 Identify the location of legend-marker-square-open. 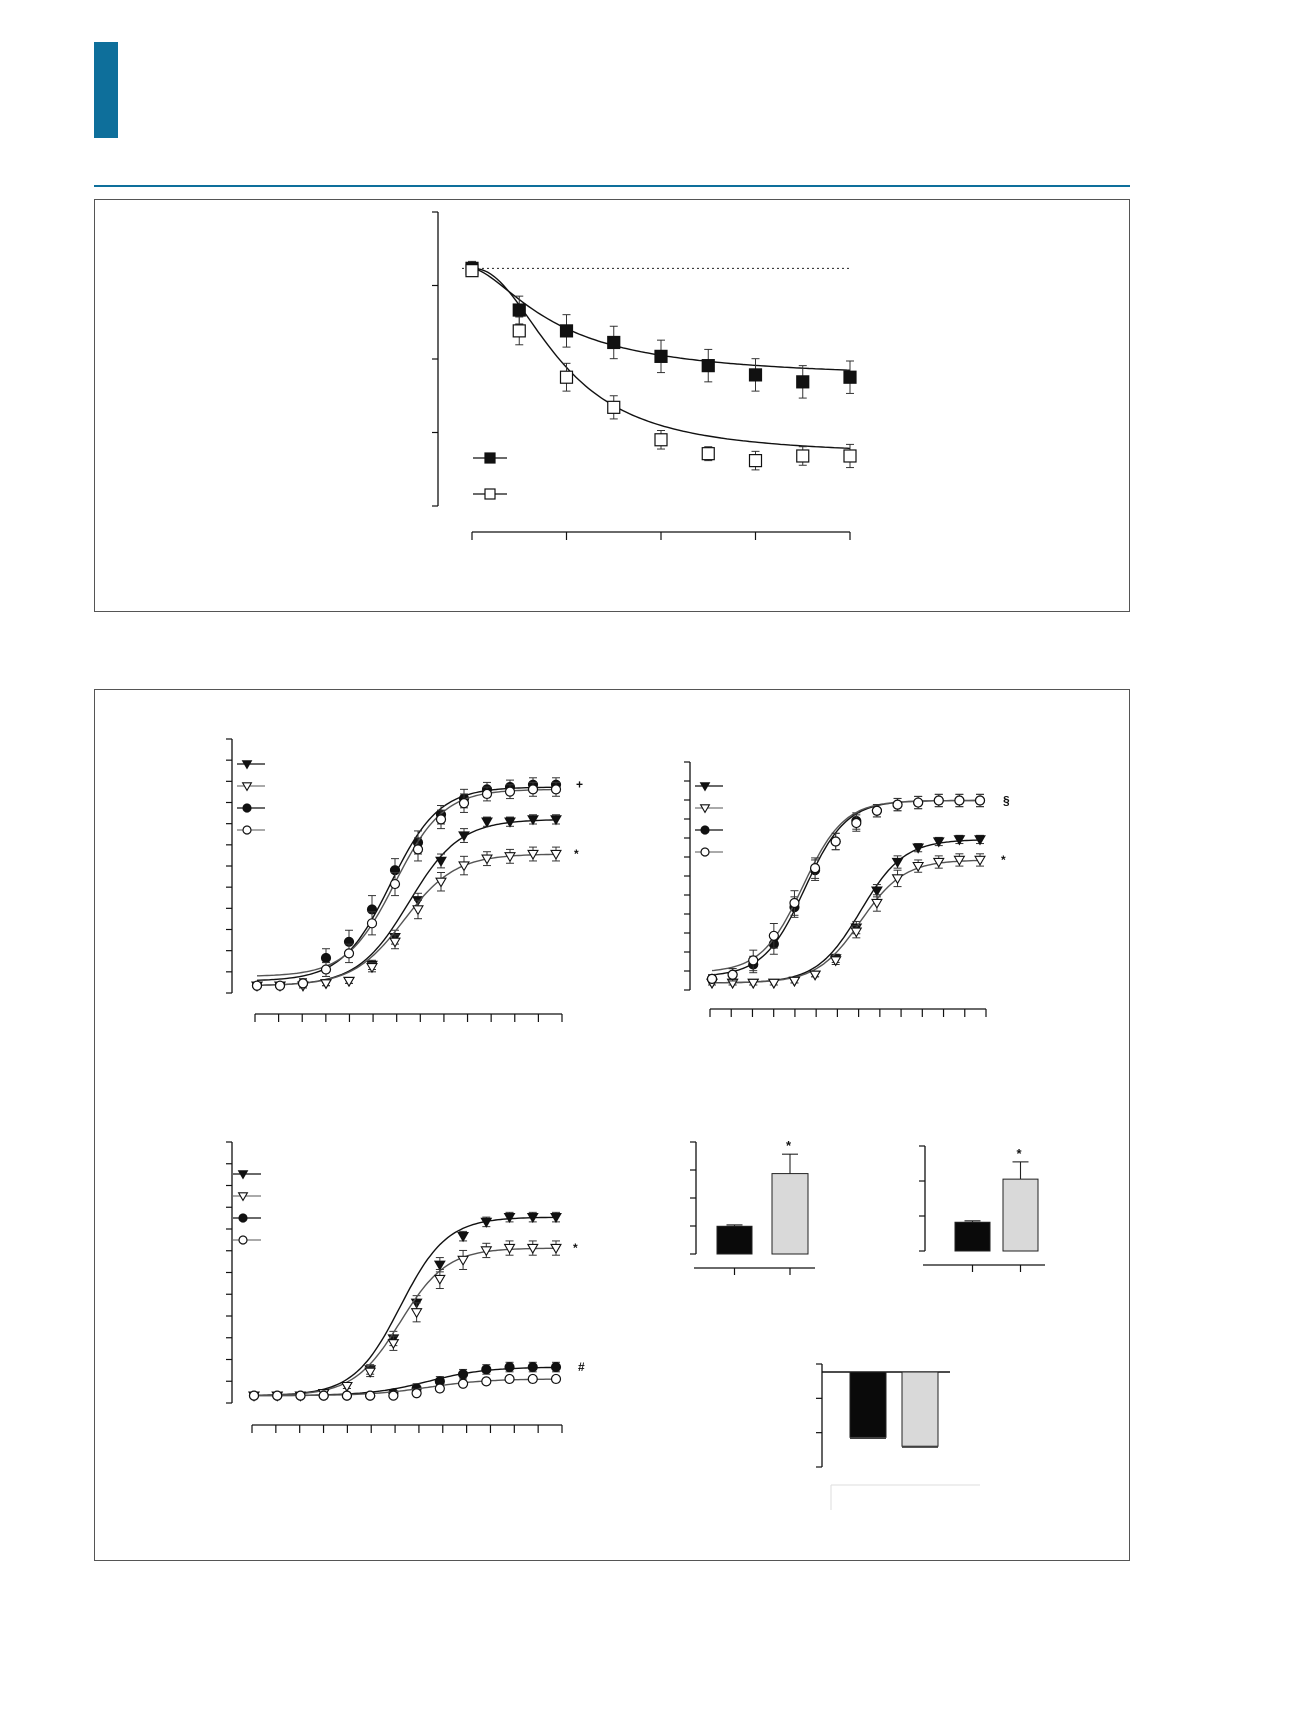
(490, 494).